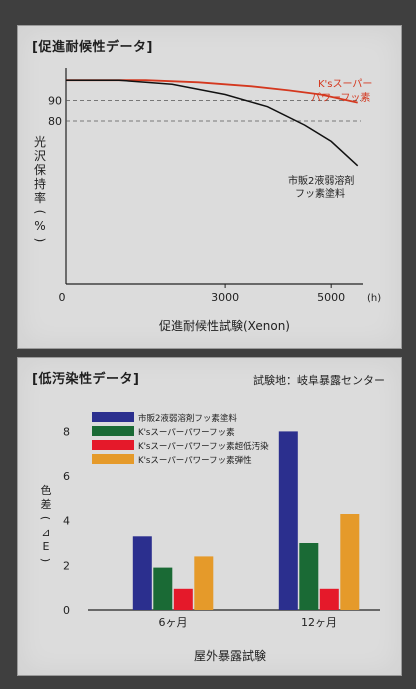  Describe the element at coordinates (46, 504) in the screenshot. I see `y-axis-label-char: 差` at that location.